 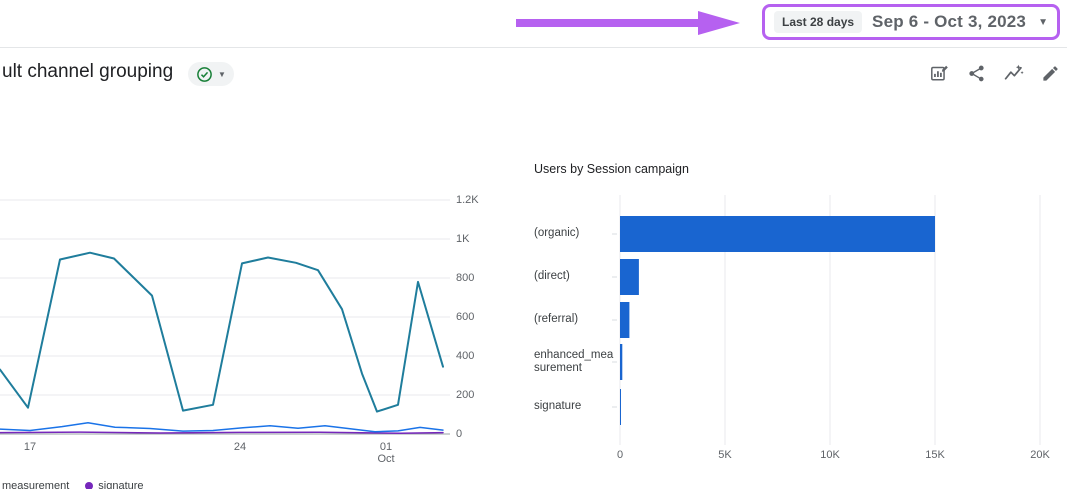 What do you see at coordinates (830, 455) in the screenshot?
I see `x-tick-label: 10K` at bounding box center [830, 455].